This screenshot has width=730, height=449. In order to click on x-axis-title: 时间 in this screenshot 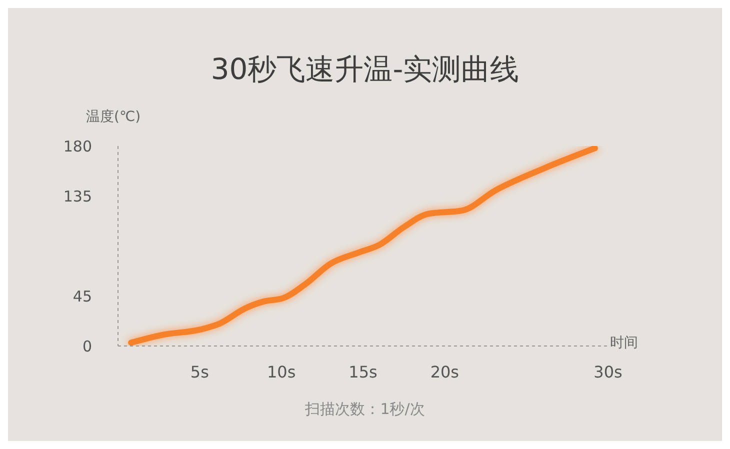, I will do `click(624, 343)`.